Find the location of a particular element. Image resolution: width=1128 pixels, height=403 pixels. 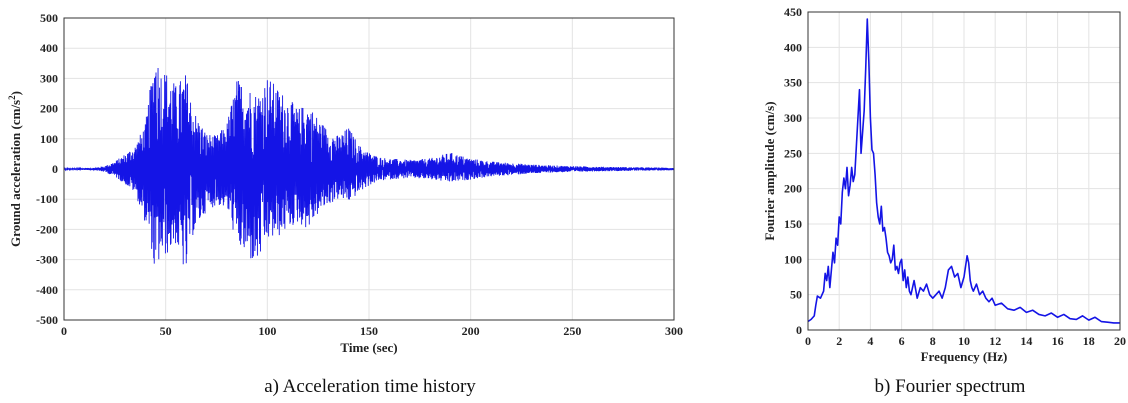

a-y-tick-label: 100 is located at coordinates (49, 139).